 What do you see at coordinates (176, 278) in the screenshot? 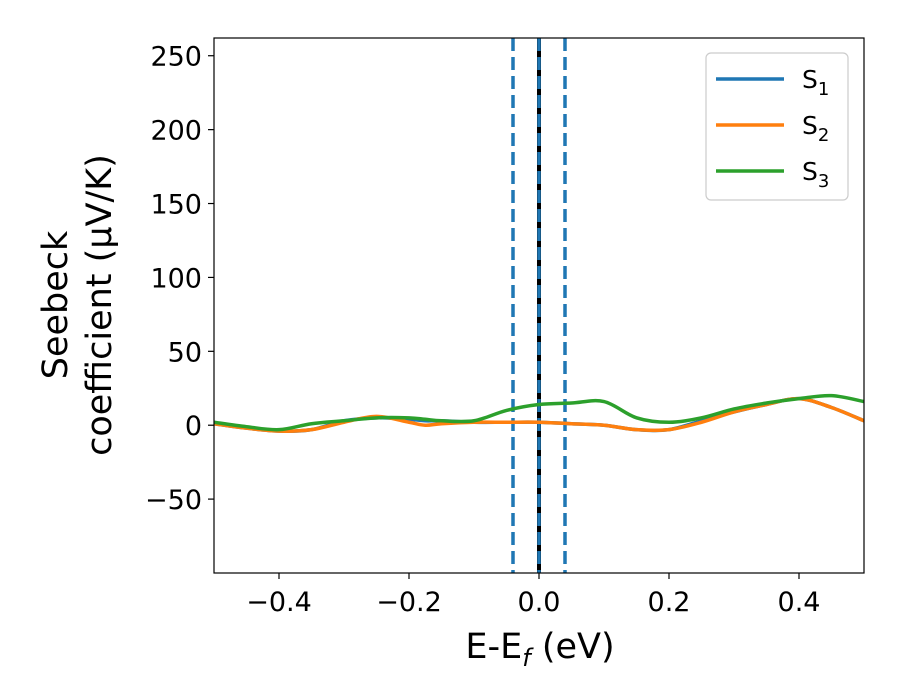
I see `y-tick-label: 100` at bounding box center [176, 278].